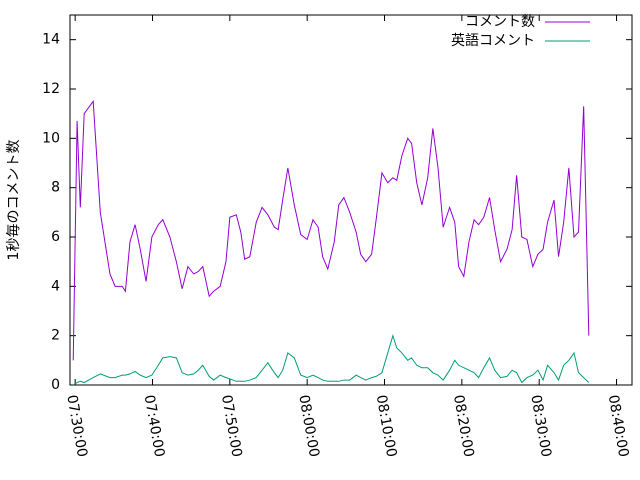 Image resolution: width=640 pixels, height=480 pixels. What do you see at coordinates (51, 89) in the screenshot?
I see `y-tick-label: 12` at bounding box center [51, 89].